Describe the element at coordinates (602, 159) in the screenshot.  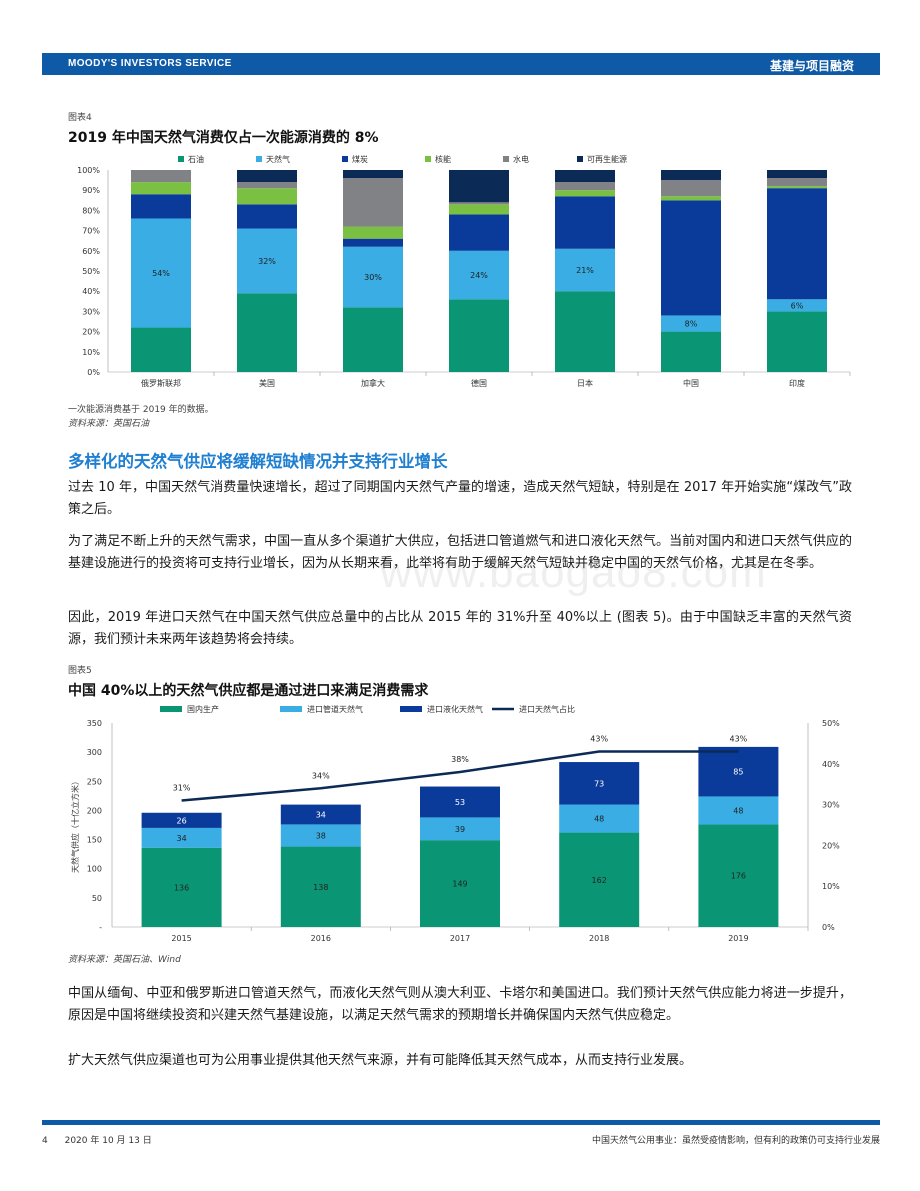
I see `legend-item: 可再生能源` at that location.